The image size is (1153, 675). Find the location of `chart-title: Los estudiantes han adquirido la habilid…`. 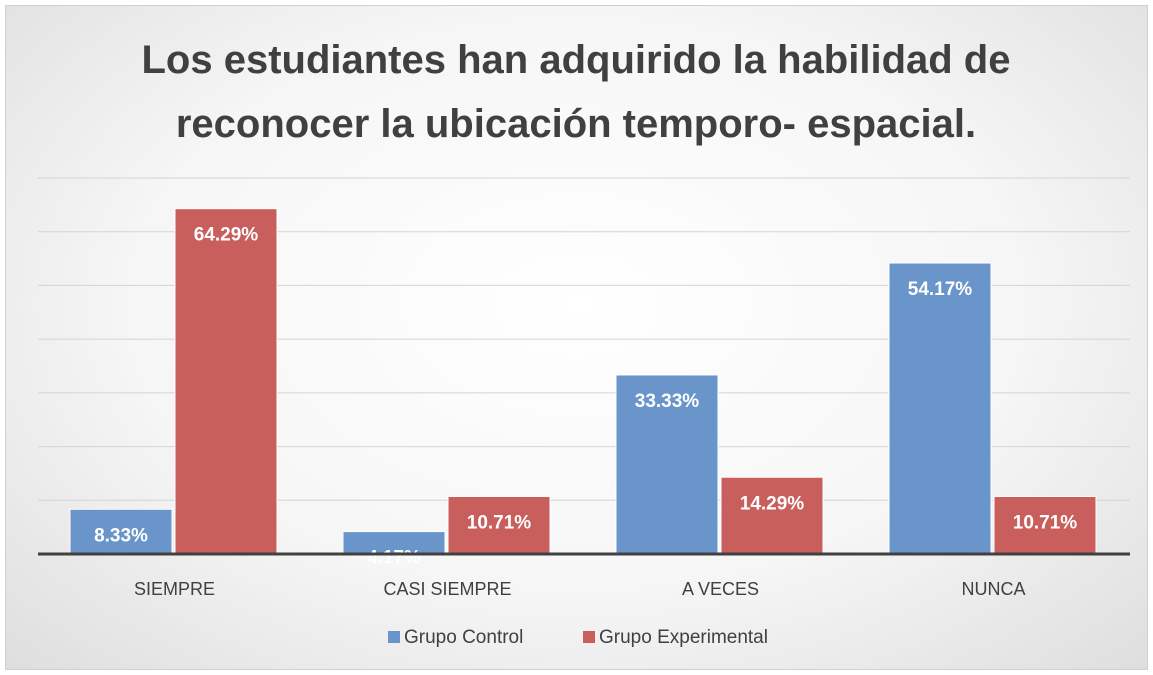

chart-title: Los estudiantes han adquirido la habilid… is located at coordinates (576, 92).